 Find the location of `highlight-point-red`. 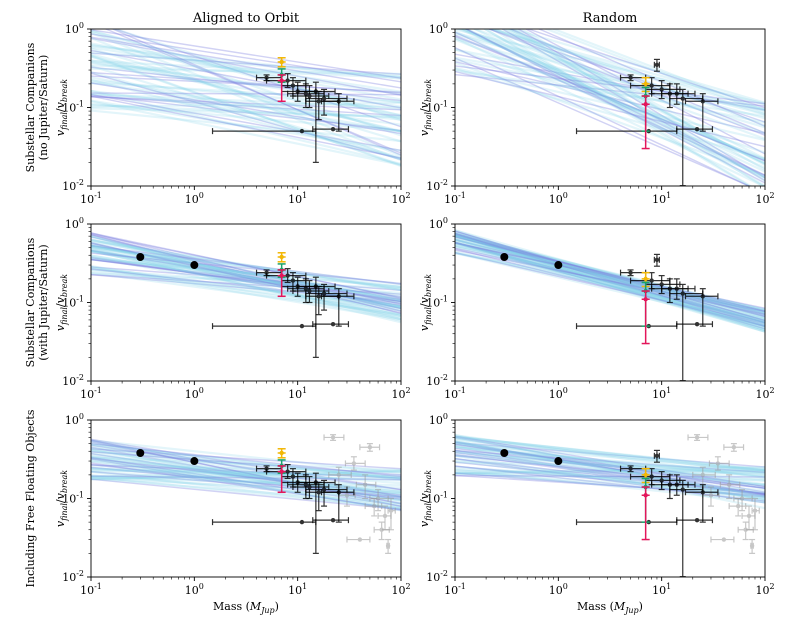

highlight-point-red is located at coordinates (281, 479).